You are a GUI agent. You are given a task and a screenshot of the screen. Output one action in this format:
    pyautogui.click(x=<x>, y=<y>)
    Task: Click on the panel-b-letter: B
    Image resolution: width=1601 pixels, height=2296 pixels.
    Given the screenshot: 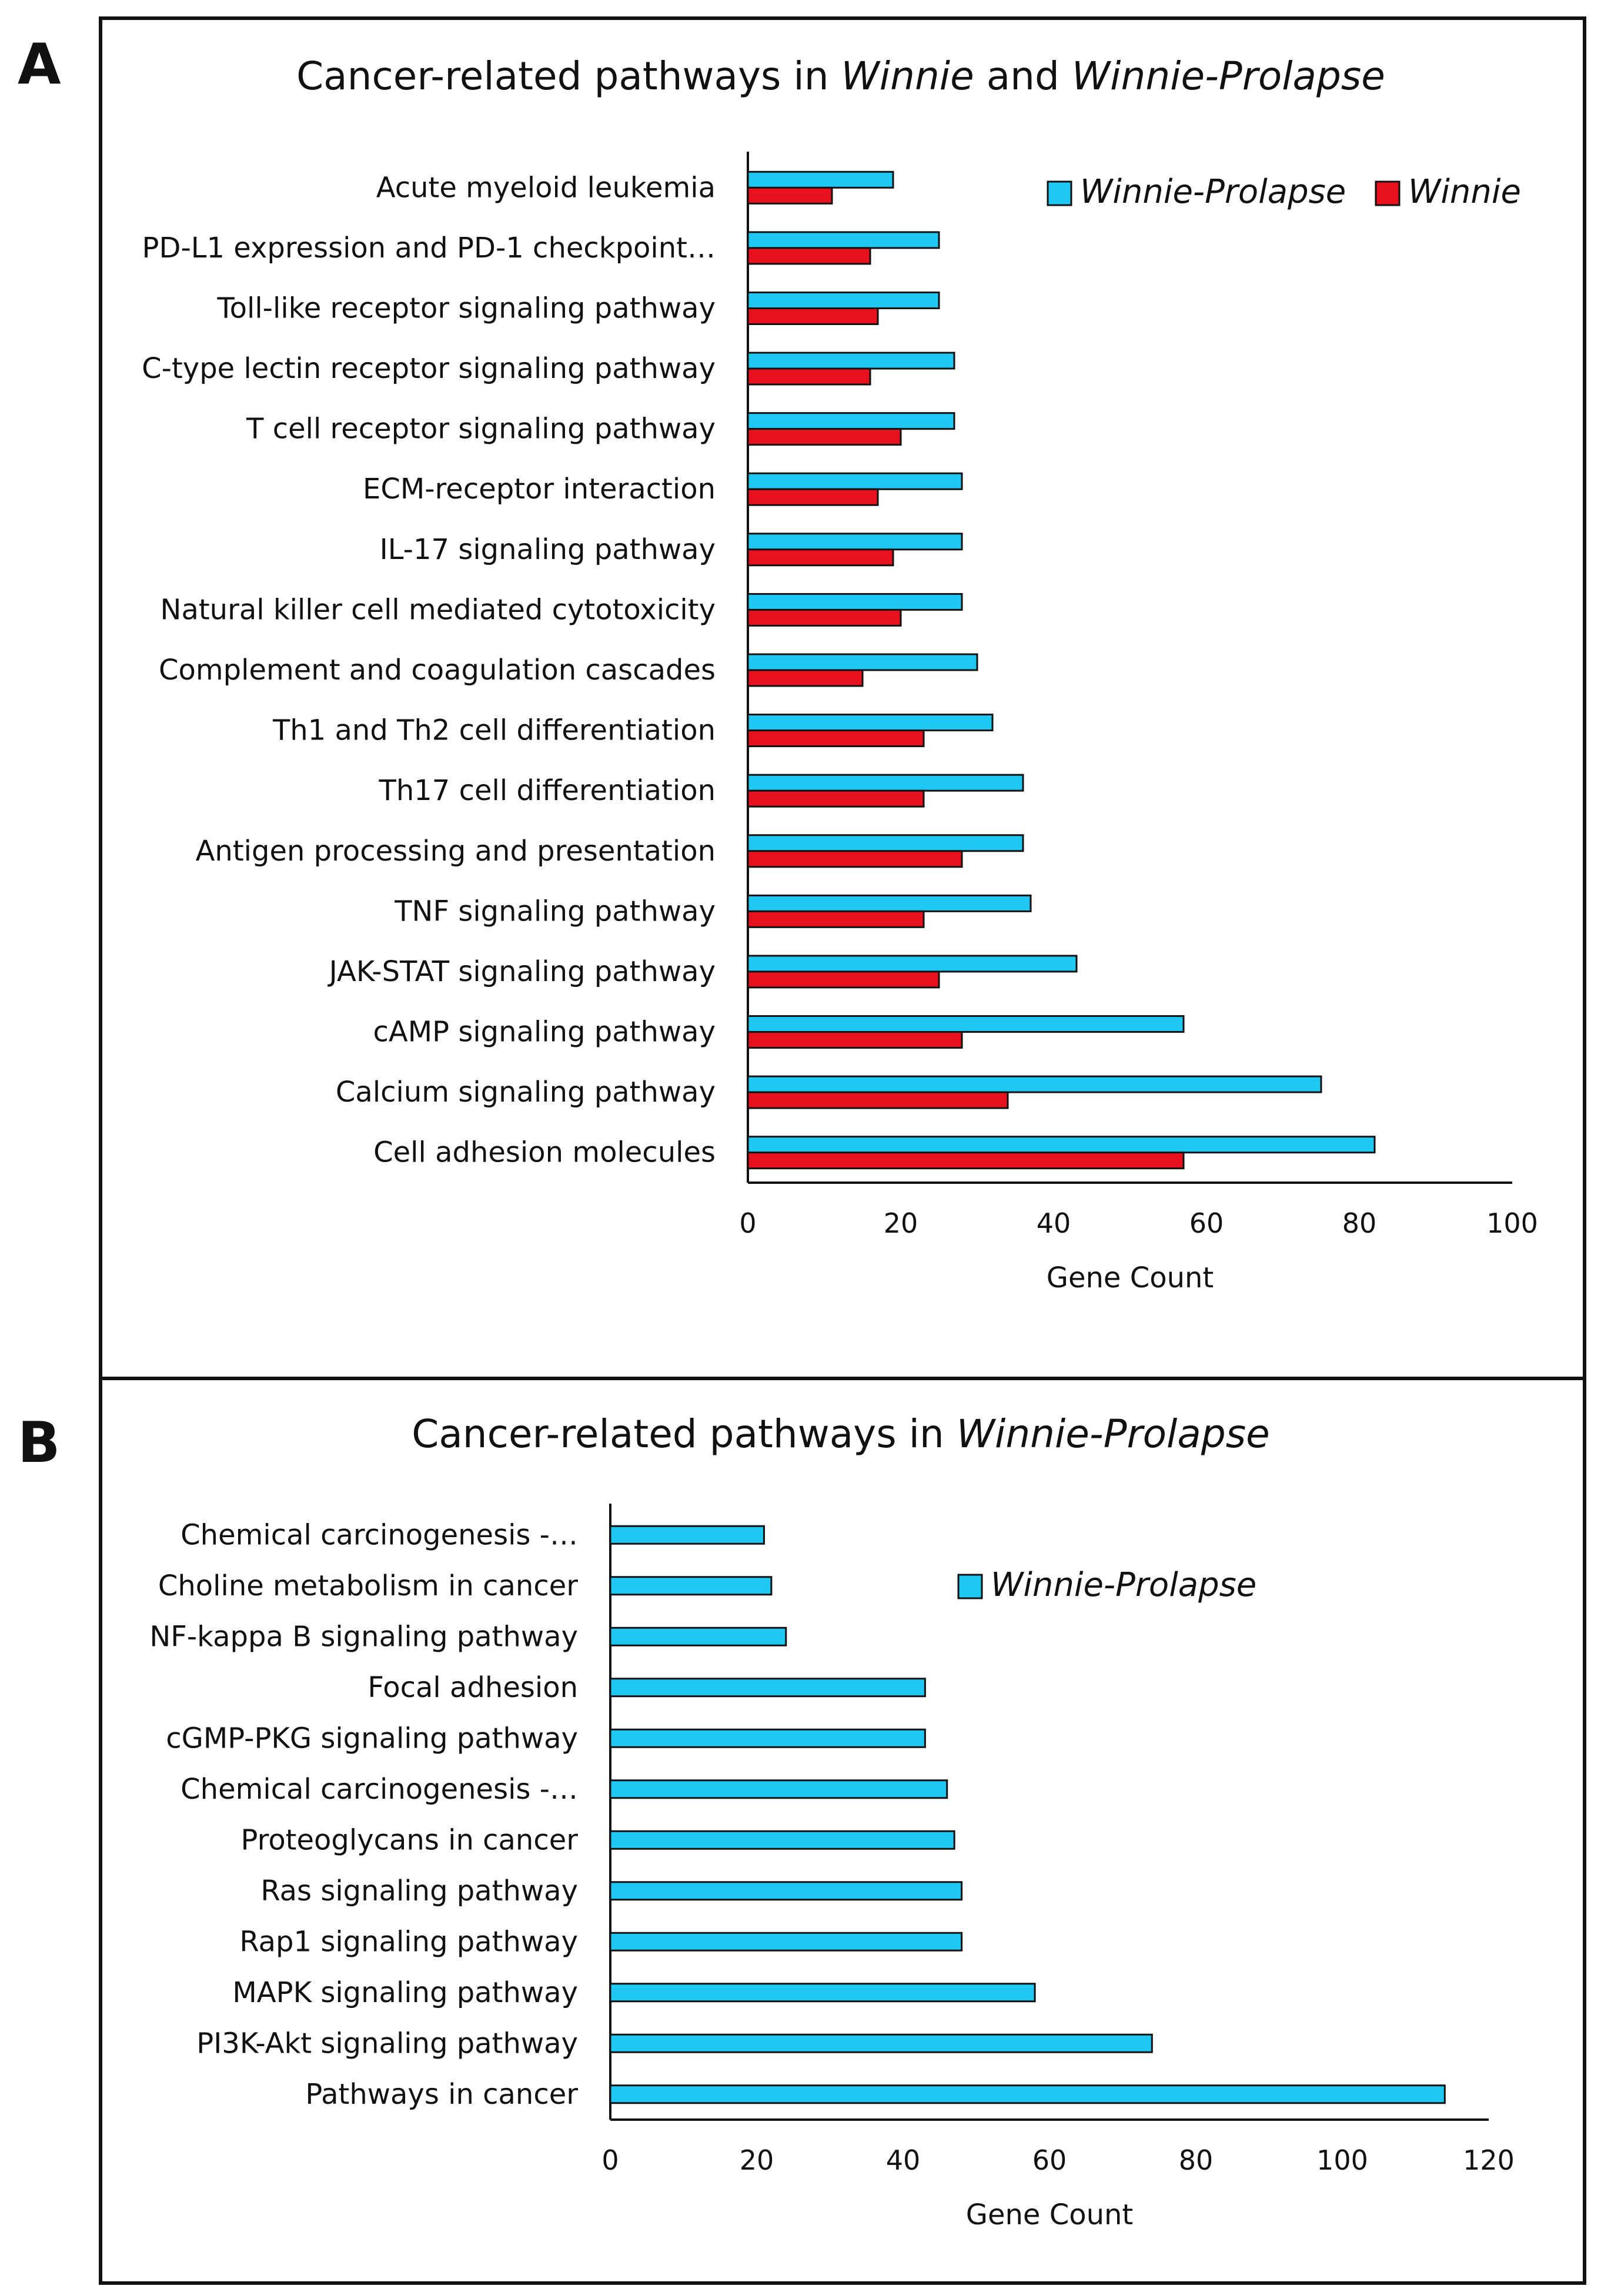 What is the action you would take?
    pyautogui.click(x=39, y=1443)
    